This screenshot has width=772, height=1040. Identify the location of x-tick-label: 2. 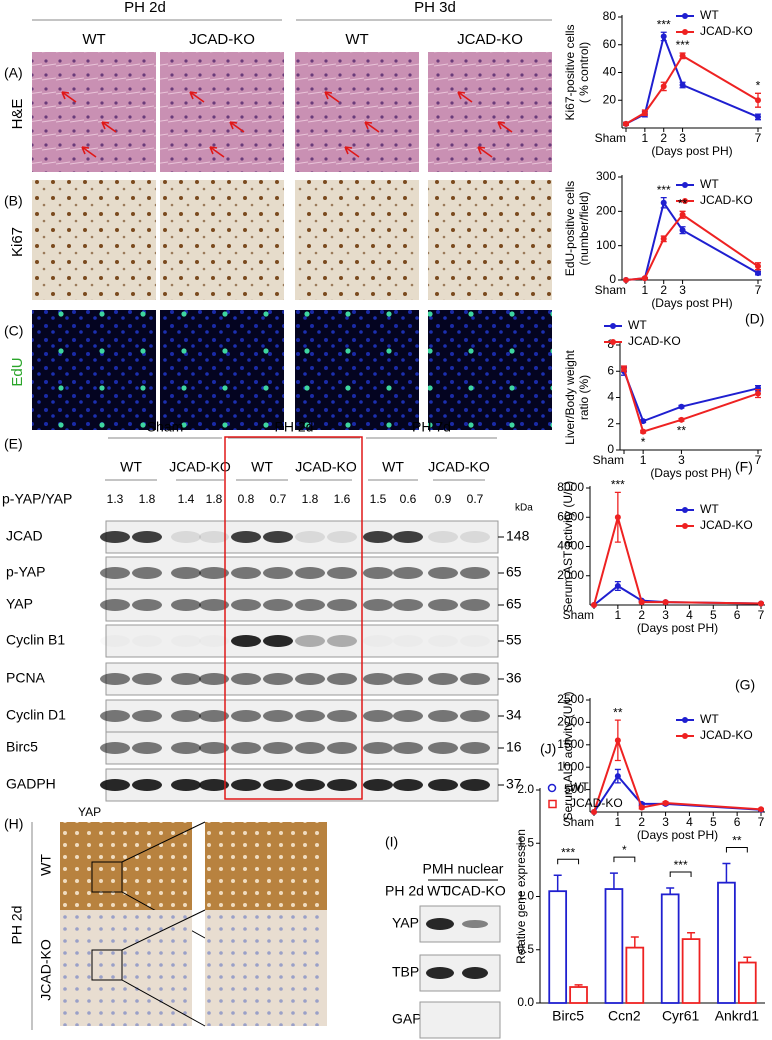
(663, 138).